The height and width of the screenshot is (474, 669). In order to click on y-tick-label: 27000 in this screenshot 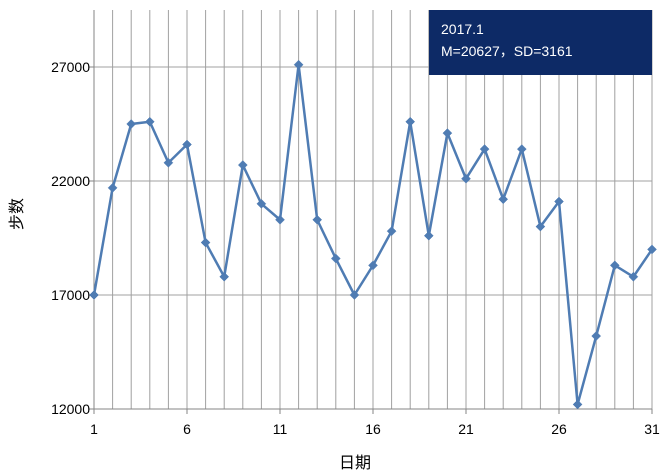, I will do `click(70, 67)`.